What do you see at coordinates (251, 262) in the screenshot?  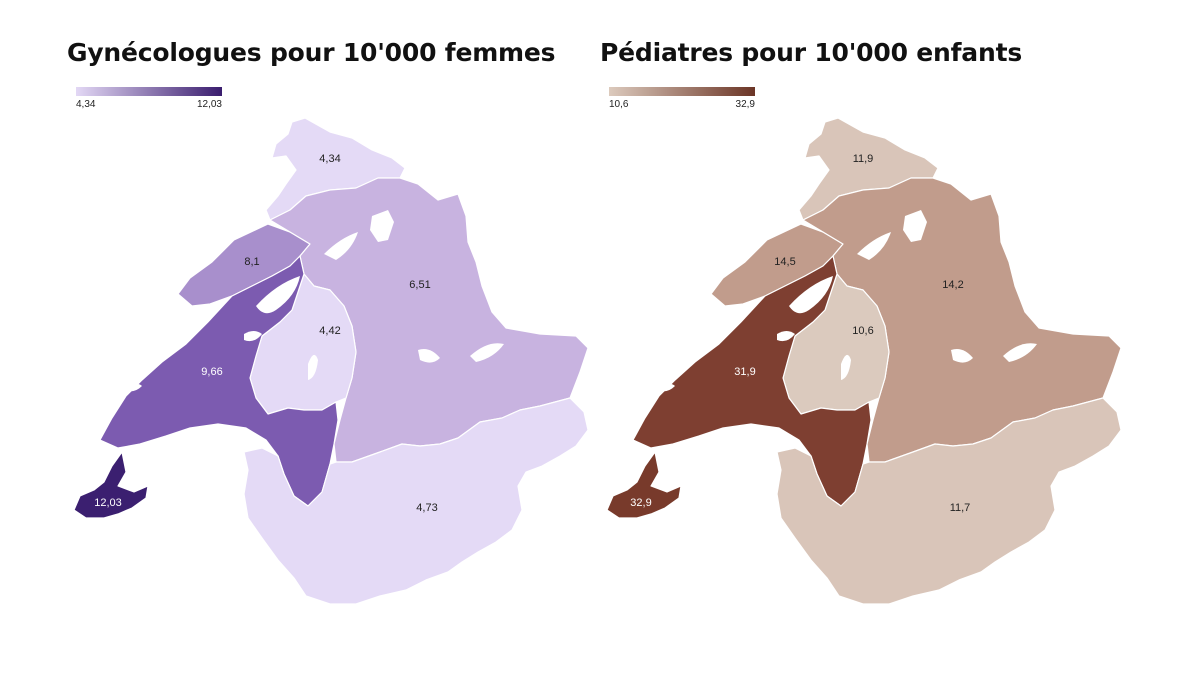 I see `region-value-label: 8,1` at bounding box center [251, 262].